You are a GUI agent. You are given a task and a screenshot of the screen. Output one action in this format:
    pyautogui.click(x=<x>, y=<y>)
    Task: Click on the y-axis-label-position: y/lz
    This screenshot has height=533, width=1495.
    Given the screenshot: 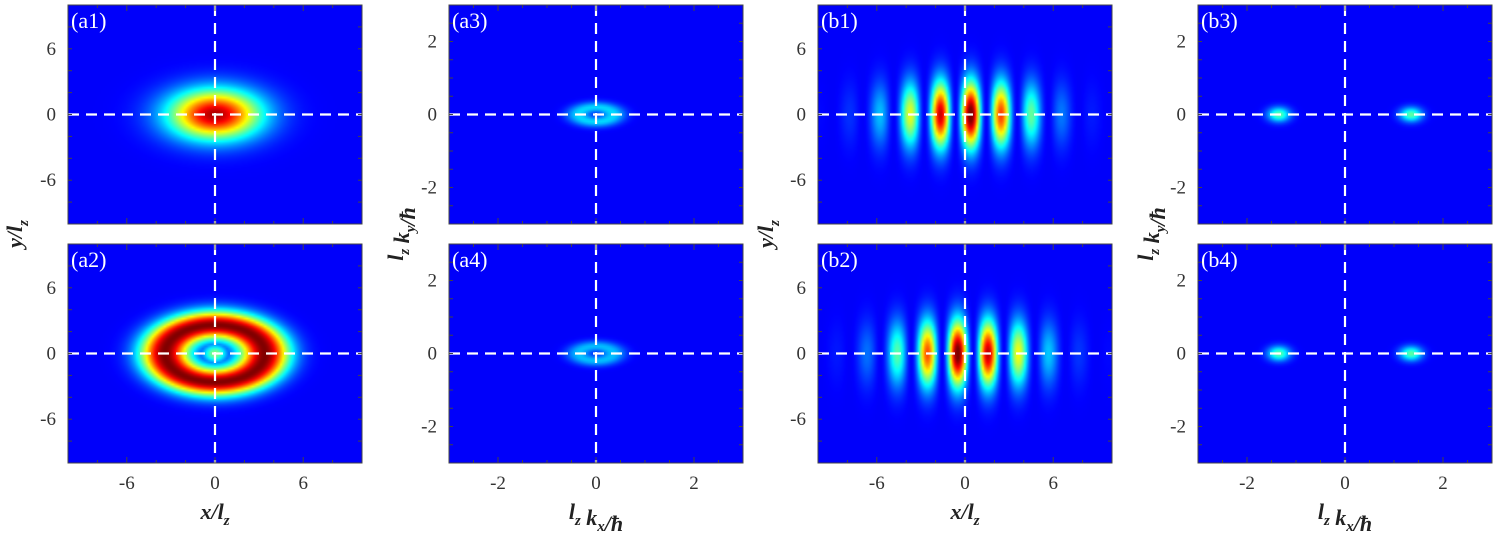 What is the action you would take?
    pyautogui.click(x=17, y=235)
    